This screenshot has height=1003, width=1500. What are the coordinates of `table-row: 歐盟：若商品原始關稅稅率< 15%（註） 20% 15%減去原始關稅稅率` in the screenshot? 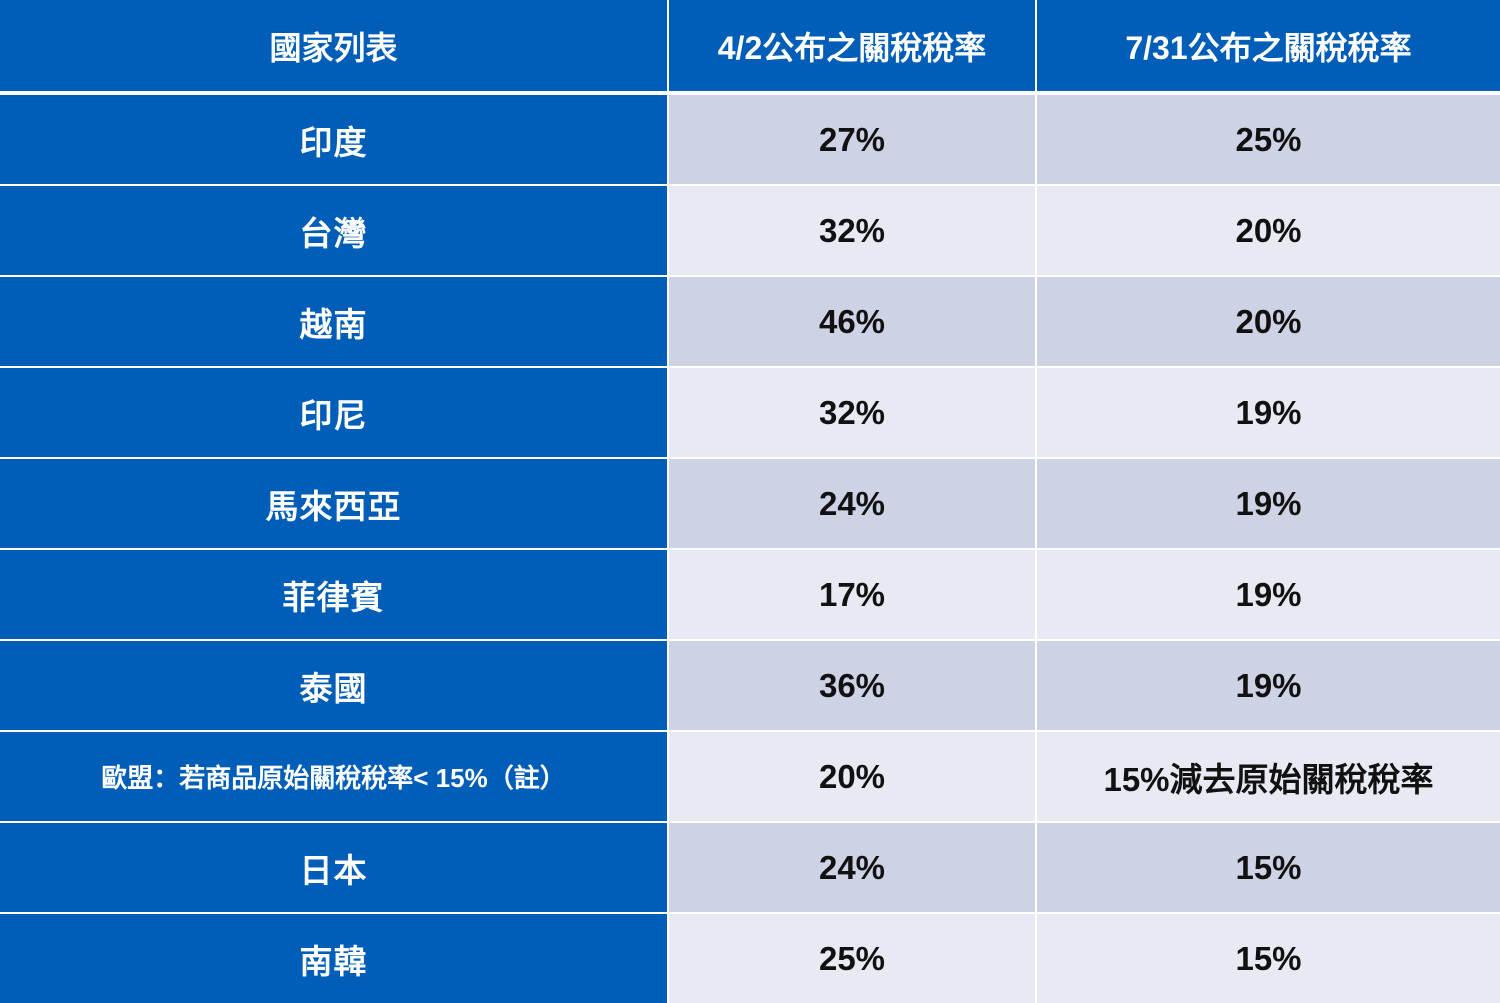 It's located at (750, 777).